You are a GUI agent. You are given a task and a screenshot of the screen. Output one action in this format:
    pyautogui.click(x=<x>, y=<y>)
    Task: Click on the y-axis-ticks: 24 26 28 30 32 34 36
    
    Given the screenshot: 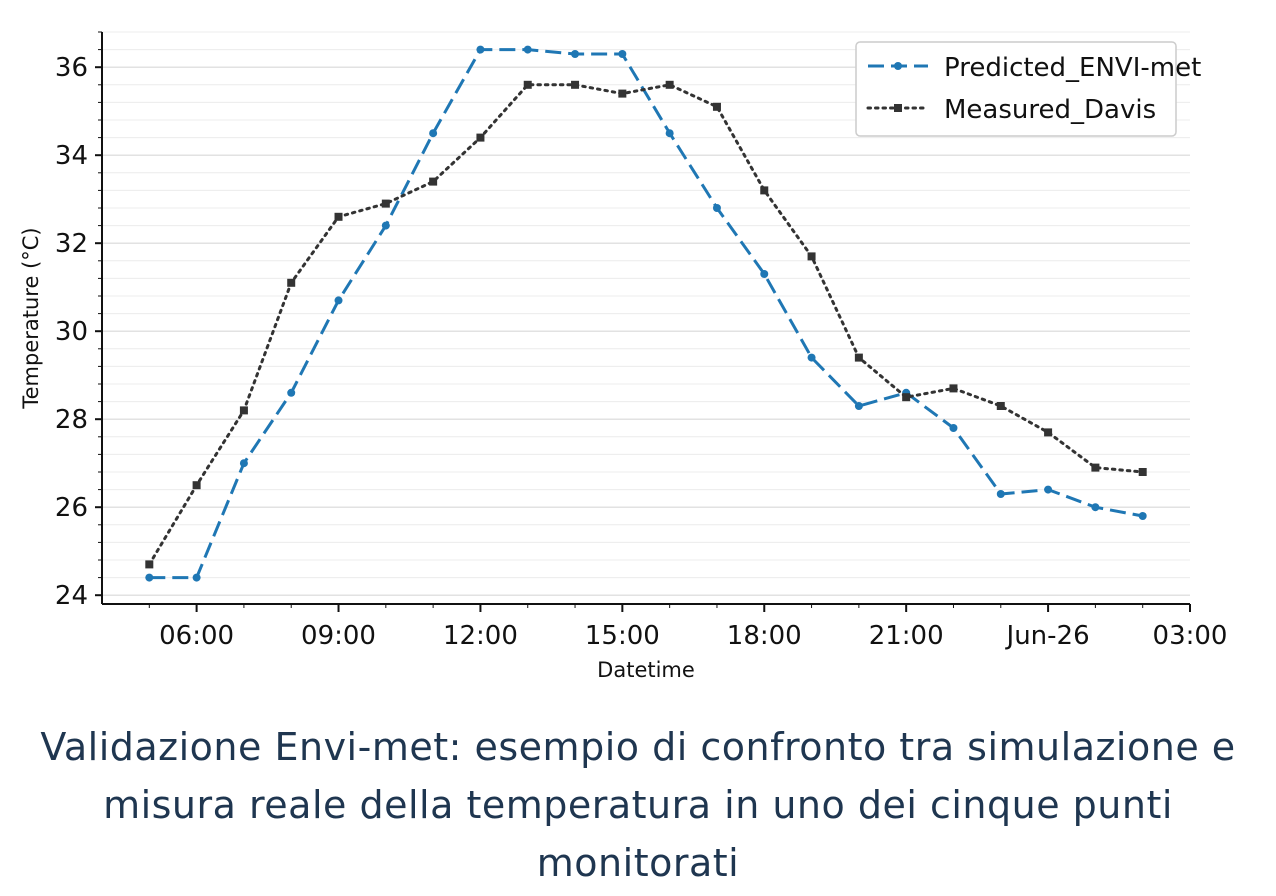 What is the action you would take?
    pyautogui.click(x=78, y=321)
    